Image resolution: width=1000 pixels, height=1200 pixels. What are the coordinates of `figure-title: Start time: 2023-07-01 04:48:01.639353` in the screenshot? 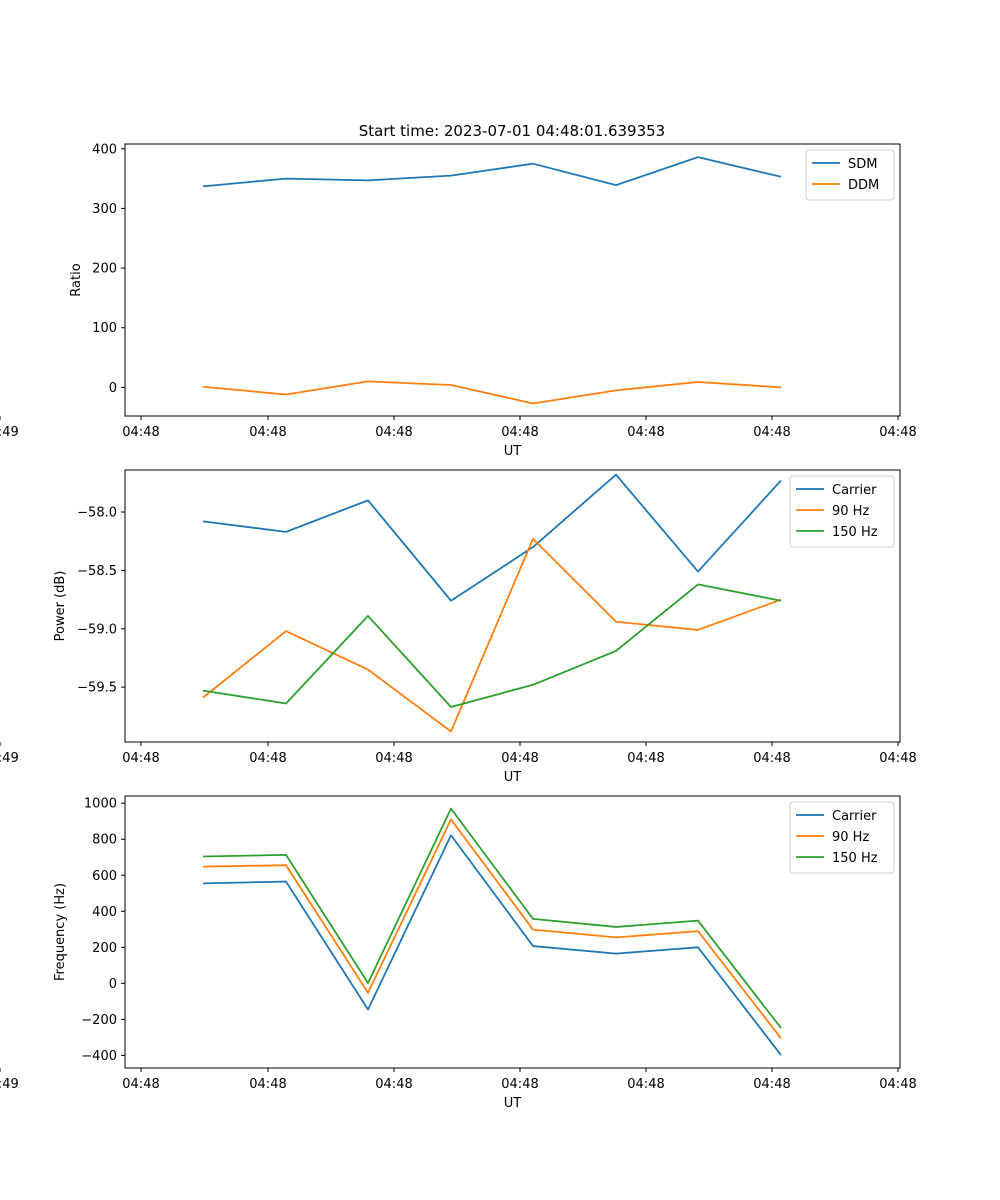 It's located at (512, 131).